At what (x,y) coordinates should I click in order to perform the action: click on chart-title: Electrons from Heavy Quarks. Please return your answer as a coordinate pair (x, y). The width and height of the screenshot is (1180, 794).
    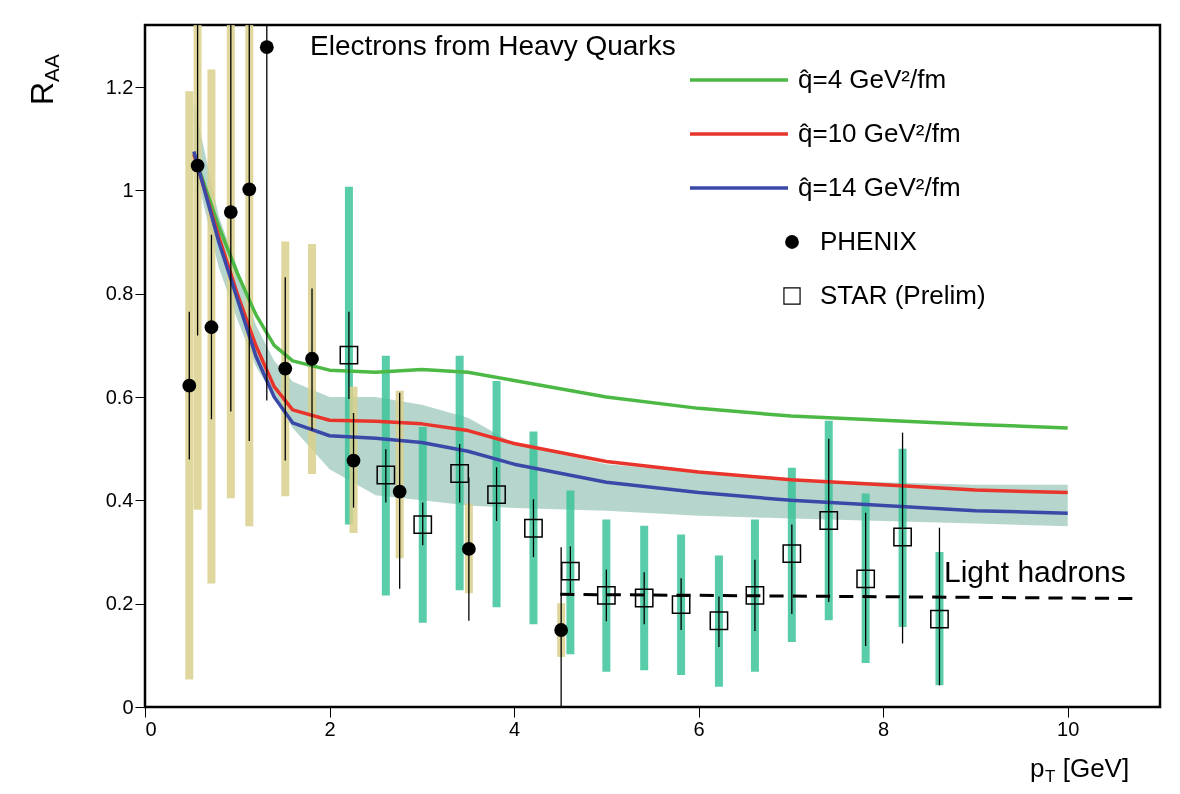
    Looking at the image, I should click on (493, 45).